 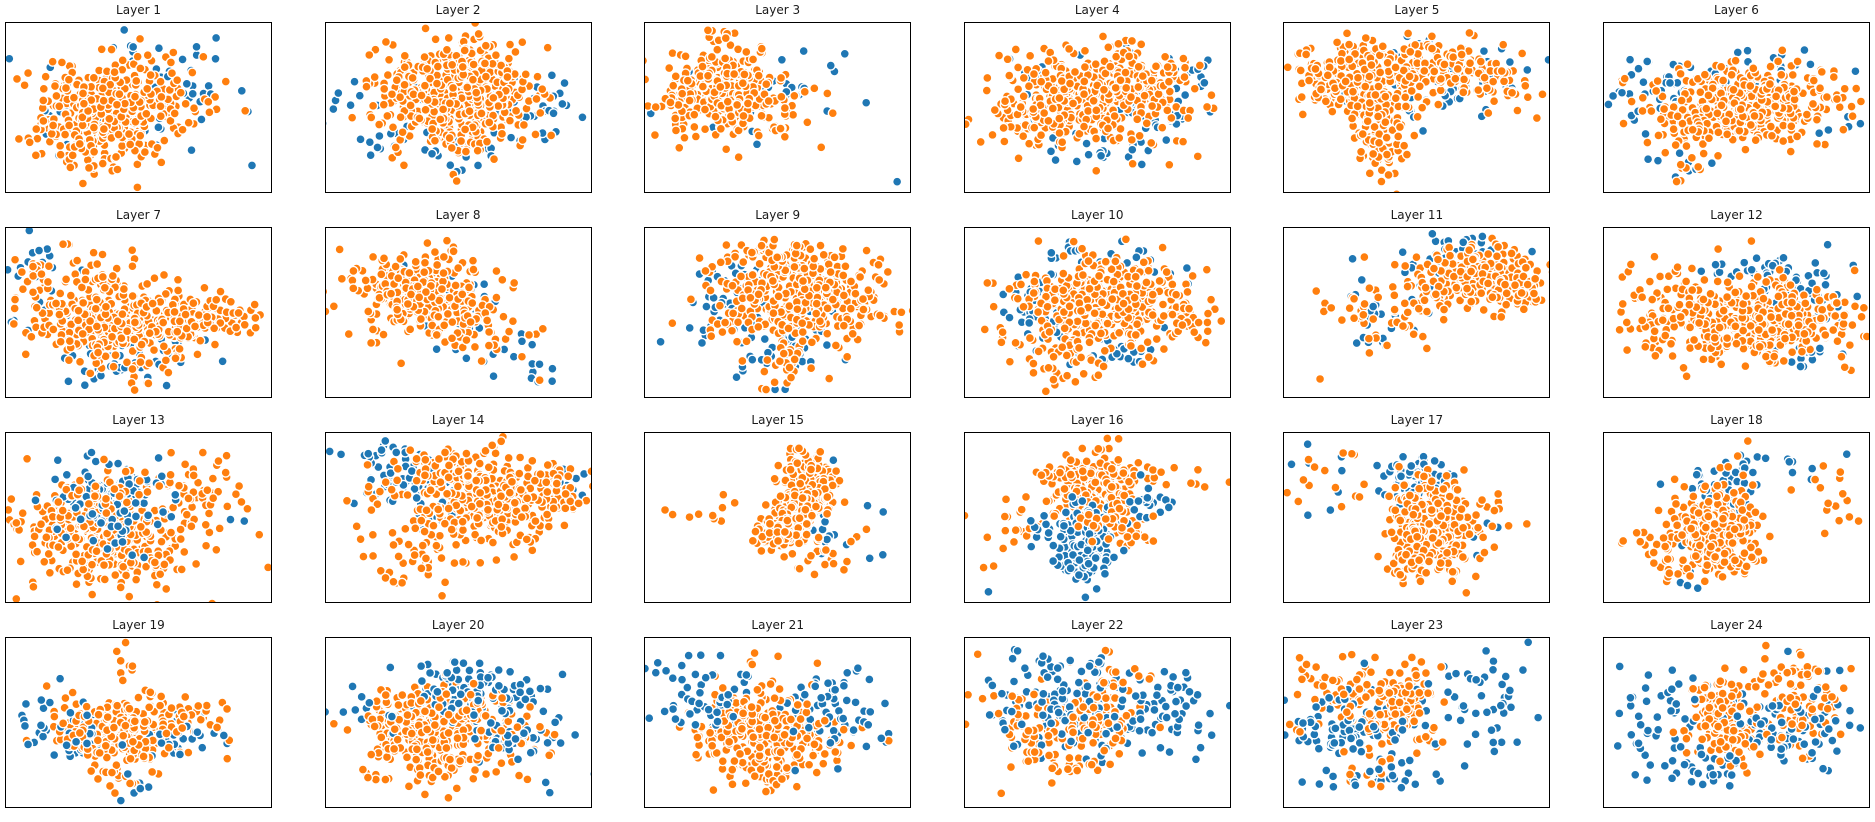 I want to click on panel-title: Layer 19, so click(x=138, y=625).